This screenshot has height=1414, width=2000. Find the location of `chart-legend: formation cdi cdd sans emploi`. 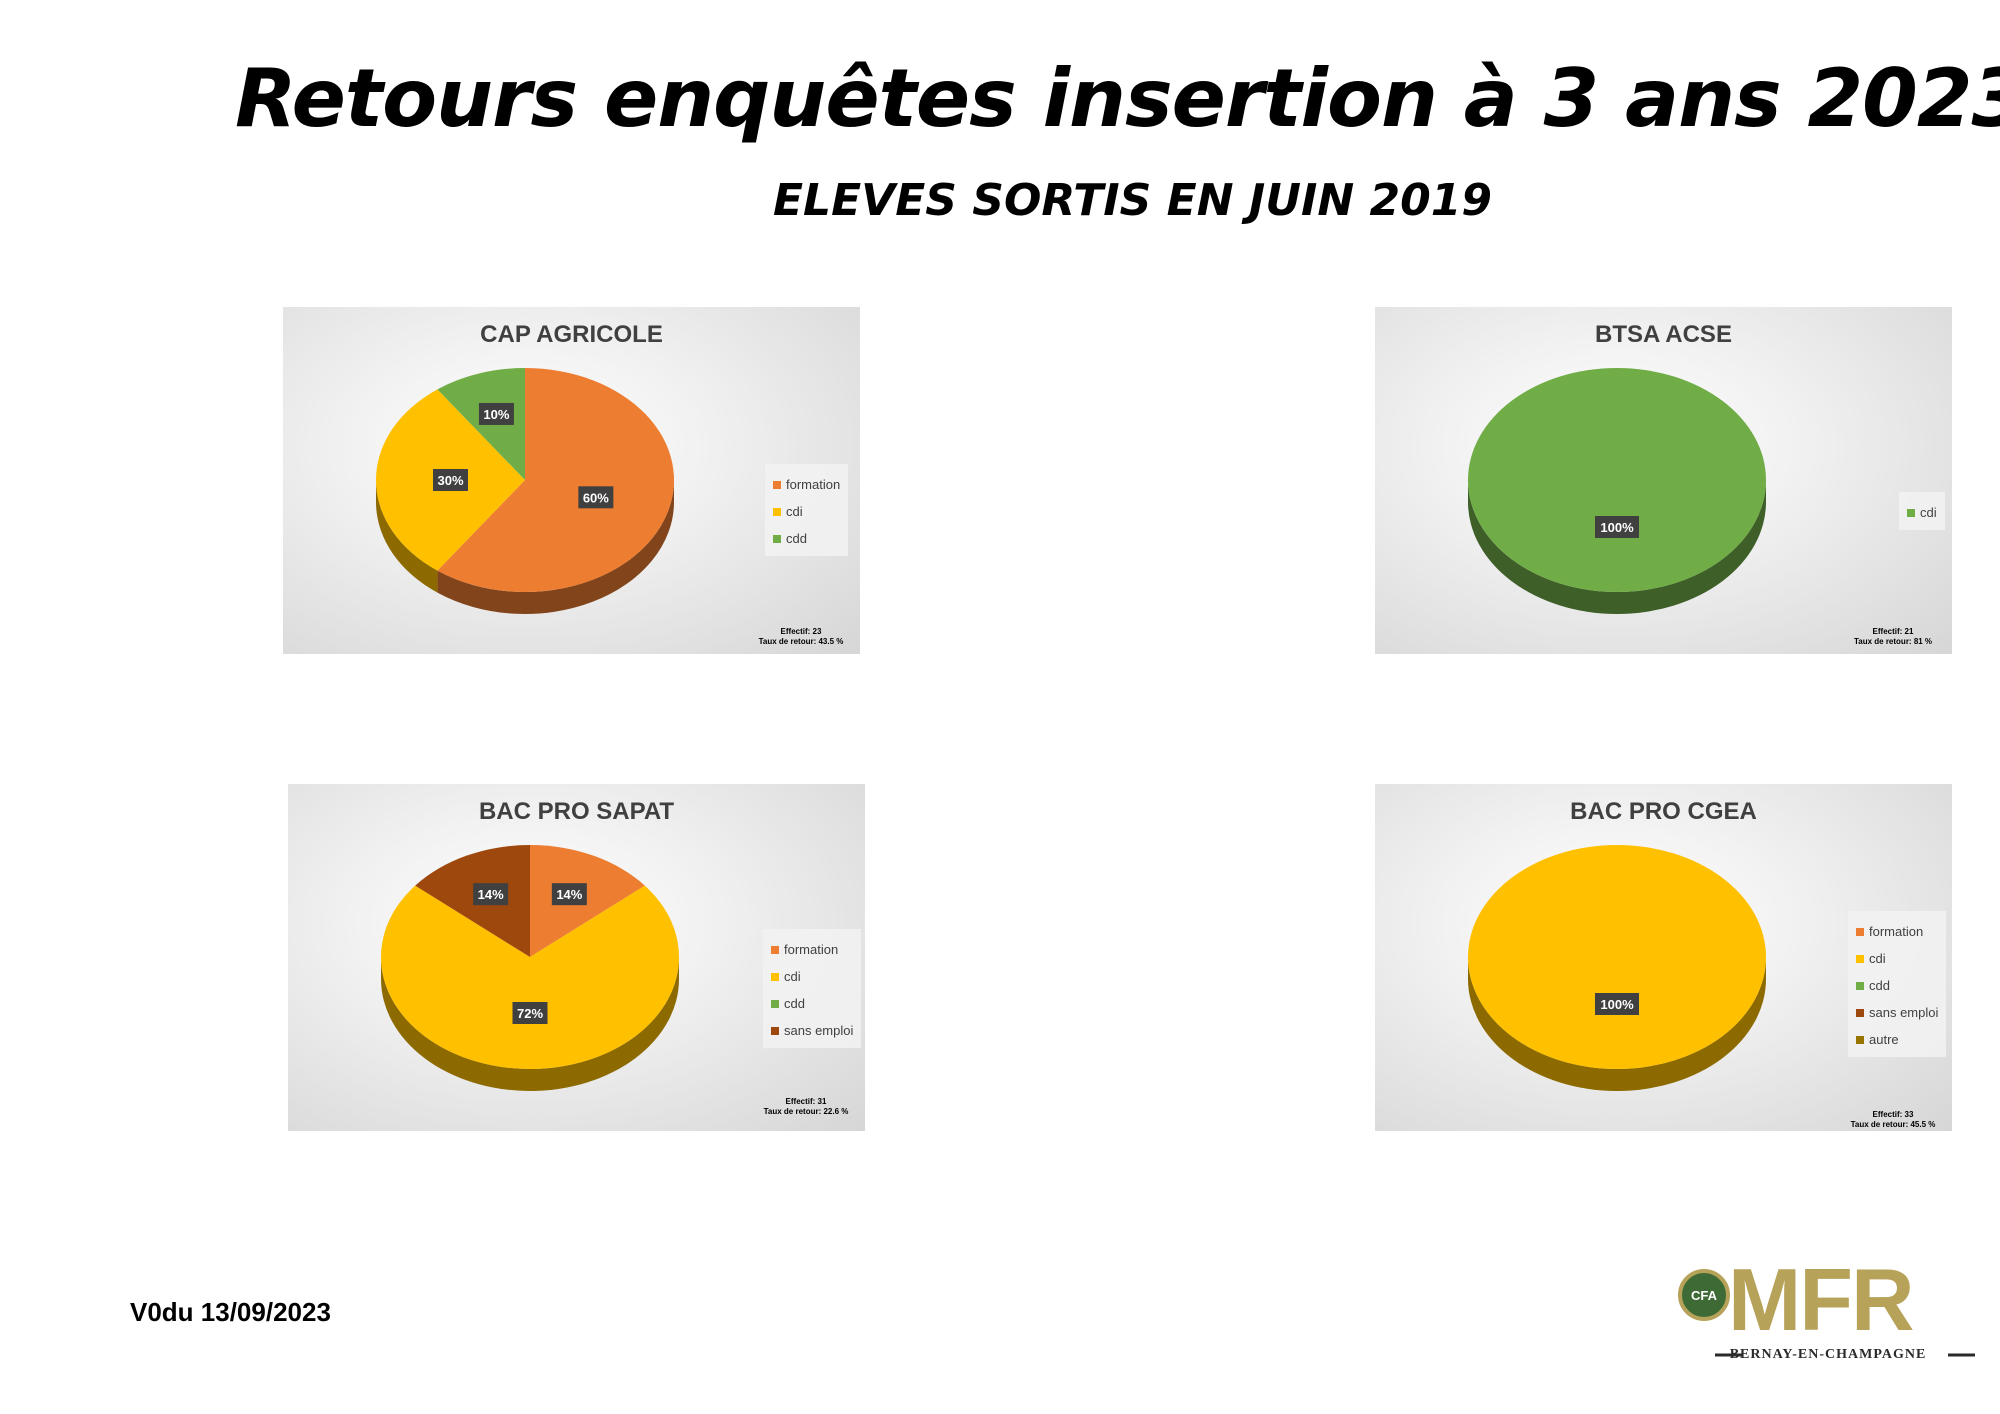

chart-legend: formation cdi cdd sans emploi is located at coordinates (812, 988).